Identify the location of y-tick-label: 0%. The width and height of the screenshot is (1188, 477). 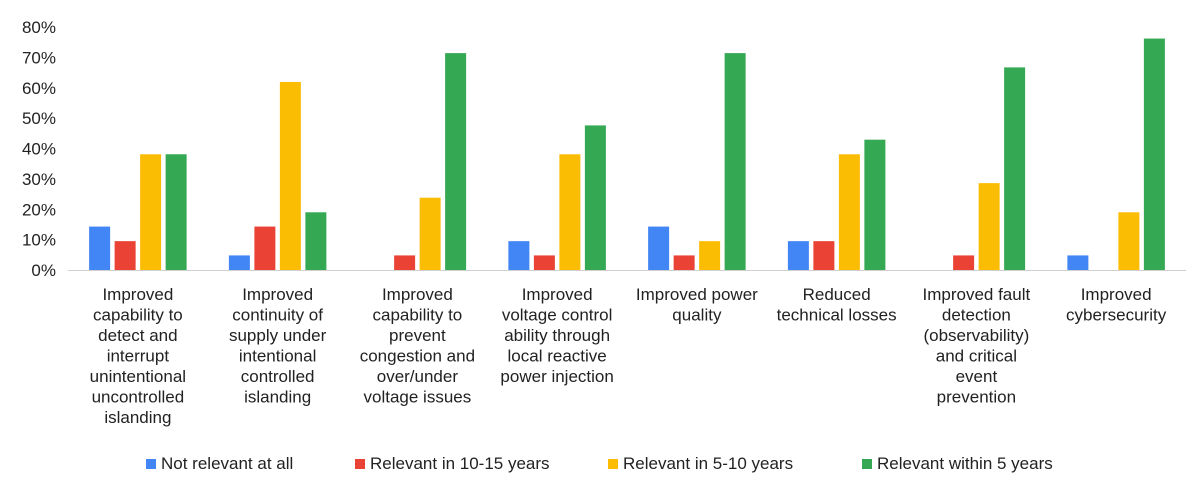
(43, 270).